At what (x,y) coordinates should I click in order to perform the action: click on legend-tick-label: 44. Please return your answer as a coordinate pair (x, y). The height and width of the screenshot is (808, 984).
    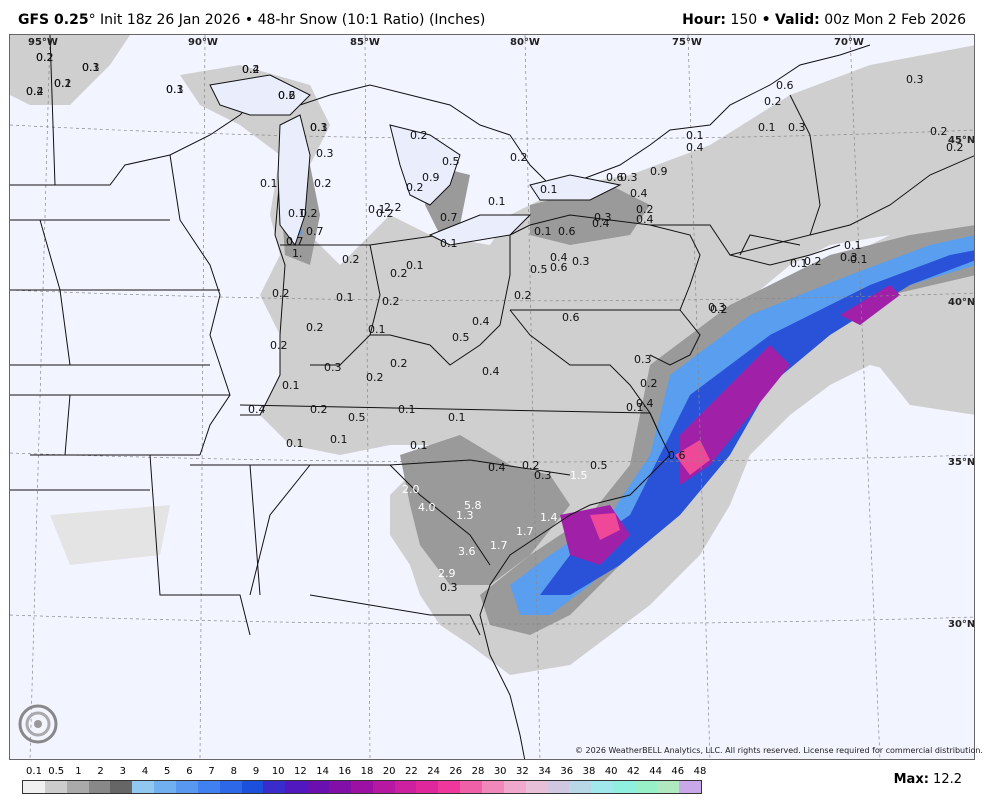
    Looking at the image, I should click on (655, 771).